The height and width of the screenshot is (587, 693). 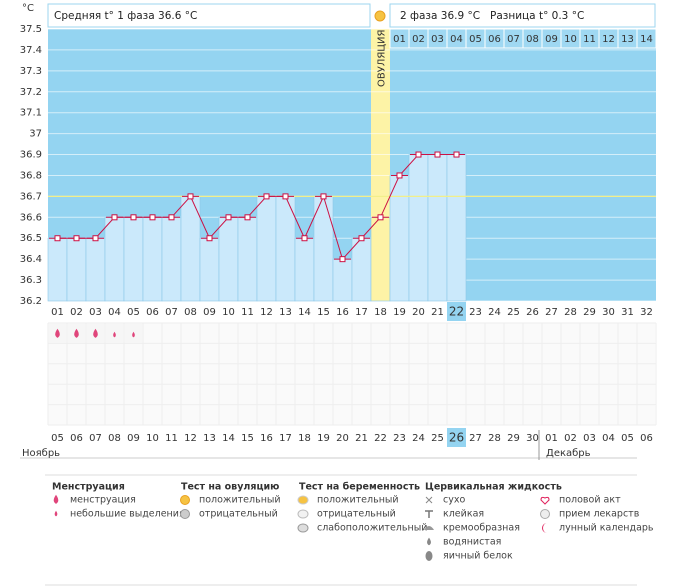 What do you see at coordinates (209, 15) in the screenshot?
I see `phase1-box` at bounding box center [209, 15].